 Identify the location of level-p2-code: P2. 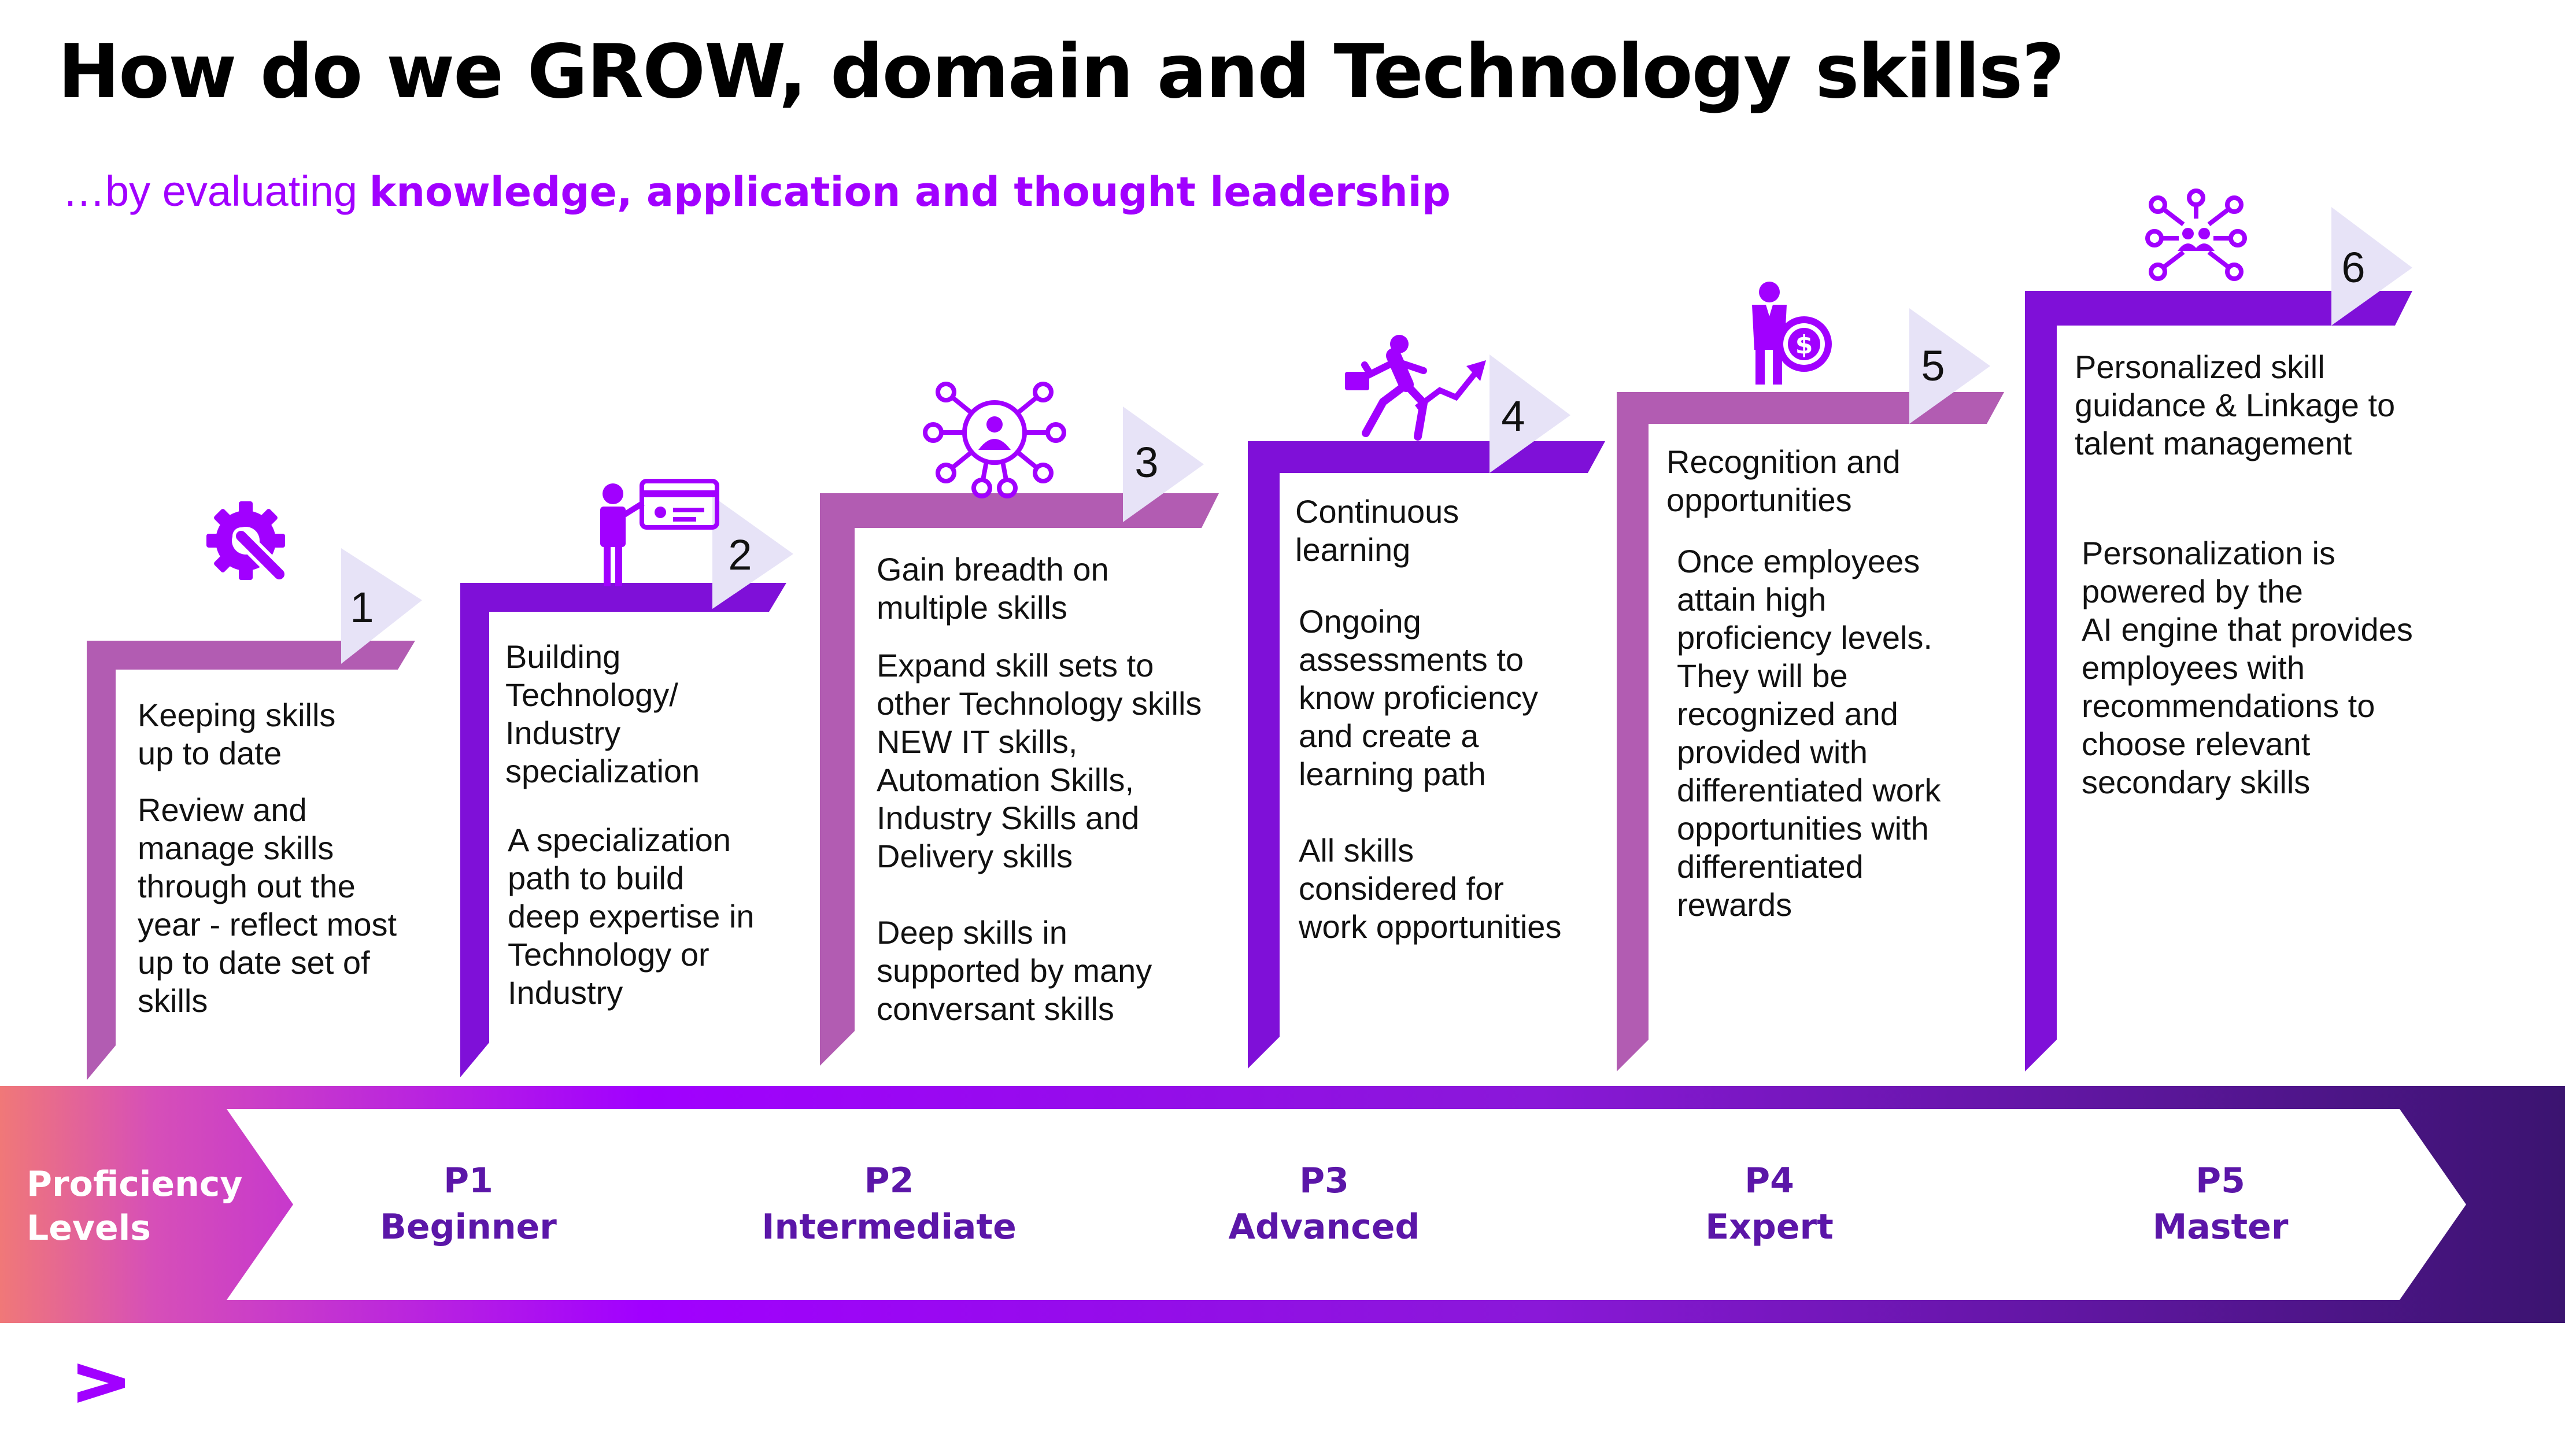
(889, 1181).